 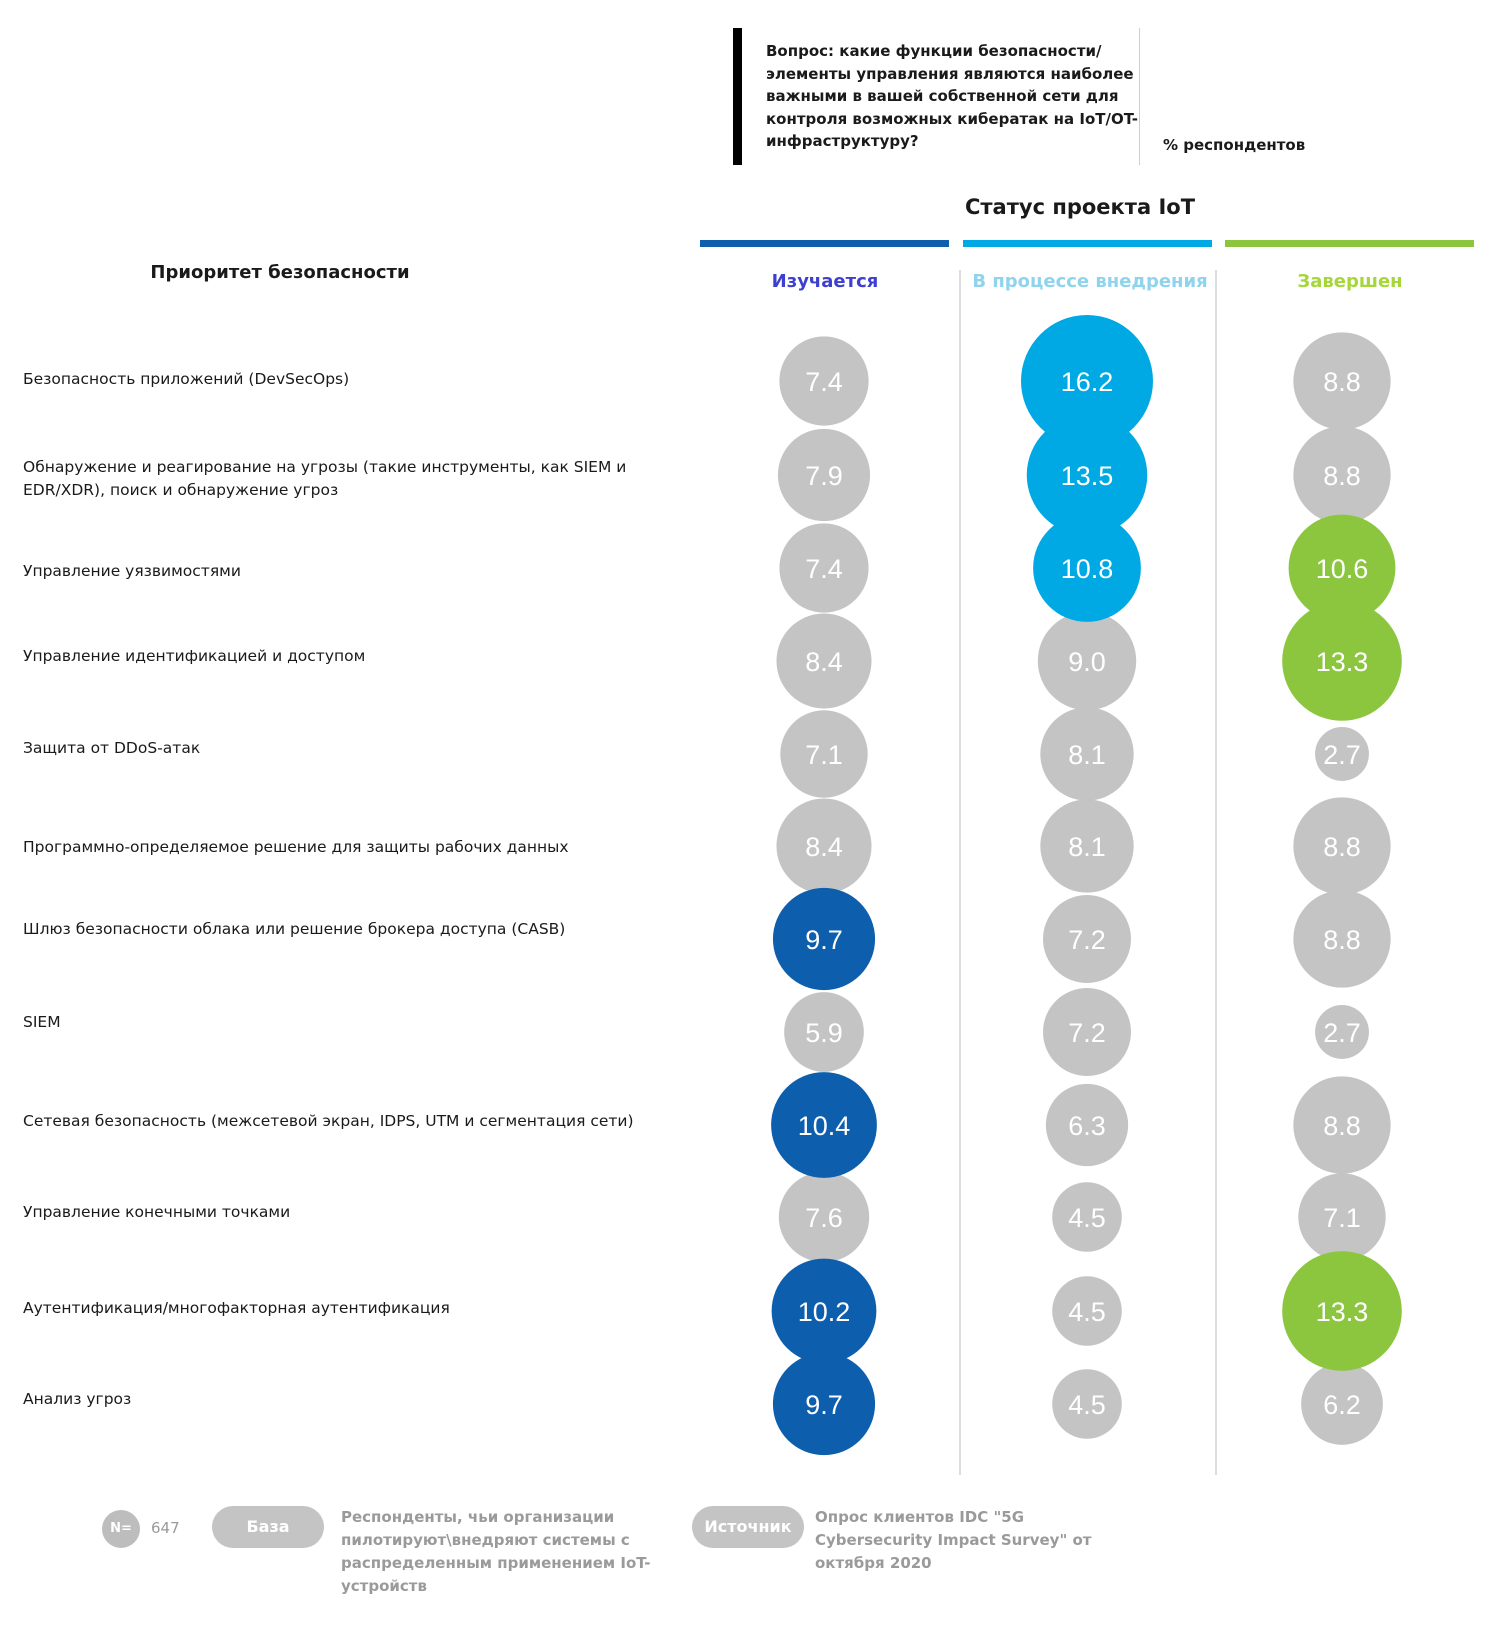 What do you see at coordinates (132, 571) in the screenshot?
I see `row-label: Управление уязвимостями` at bounding box center [132, 571].